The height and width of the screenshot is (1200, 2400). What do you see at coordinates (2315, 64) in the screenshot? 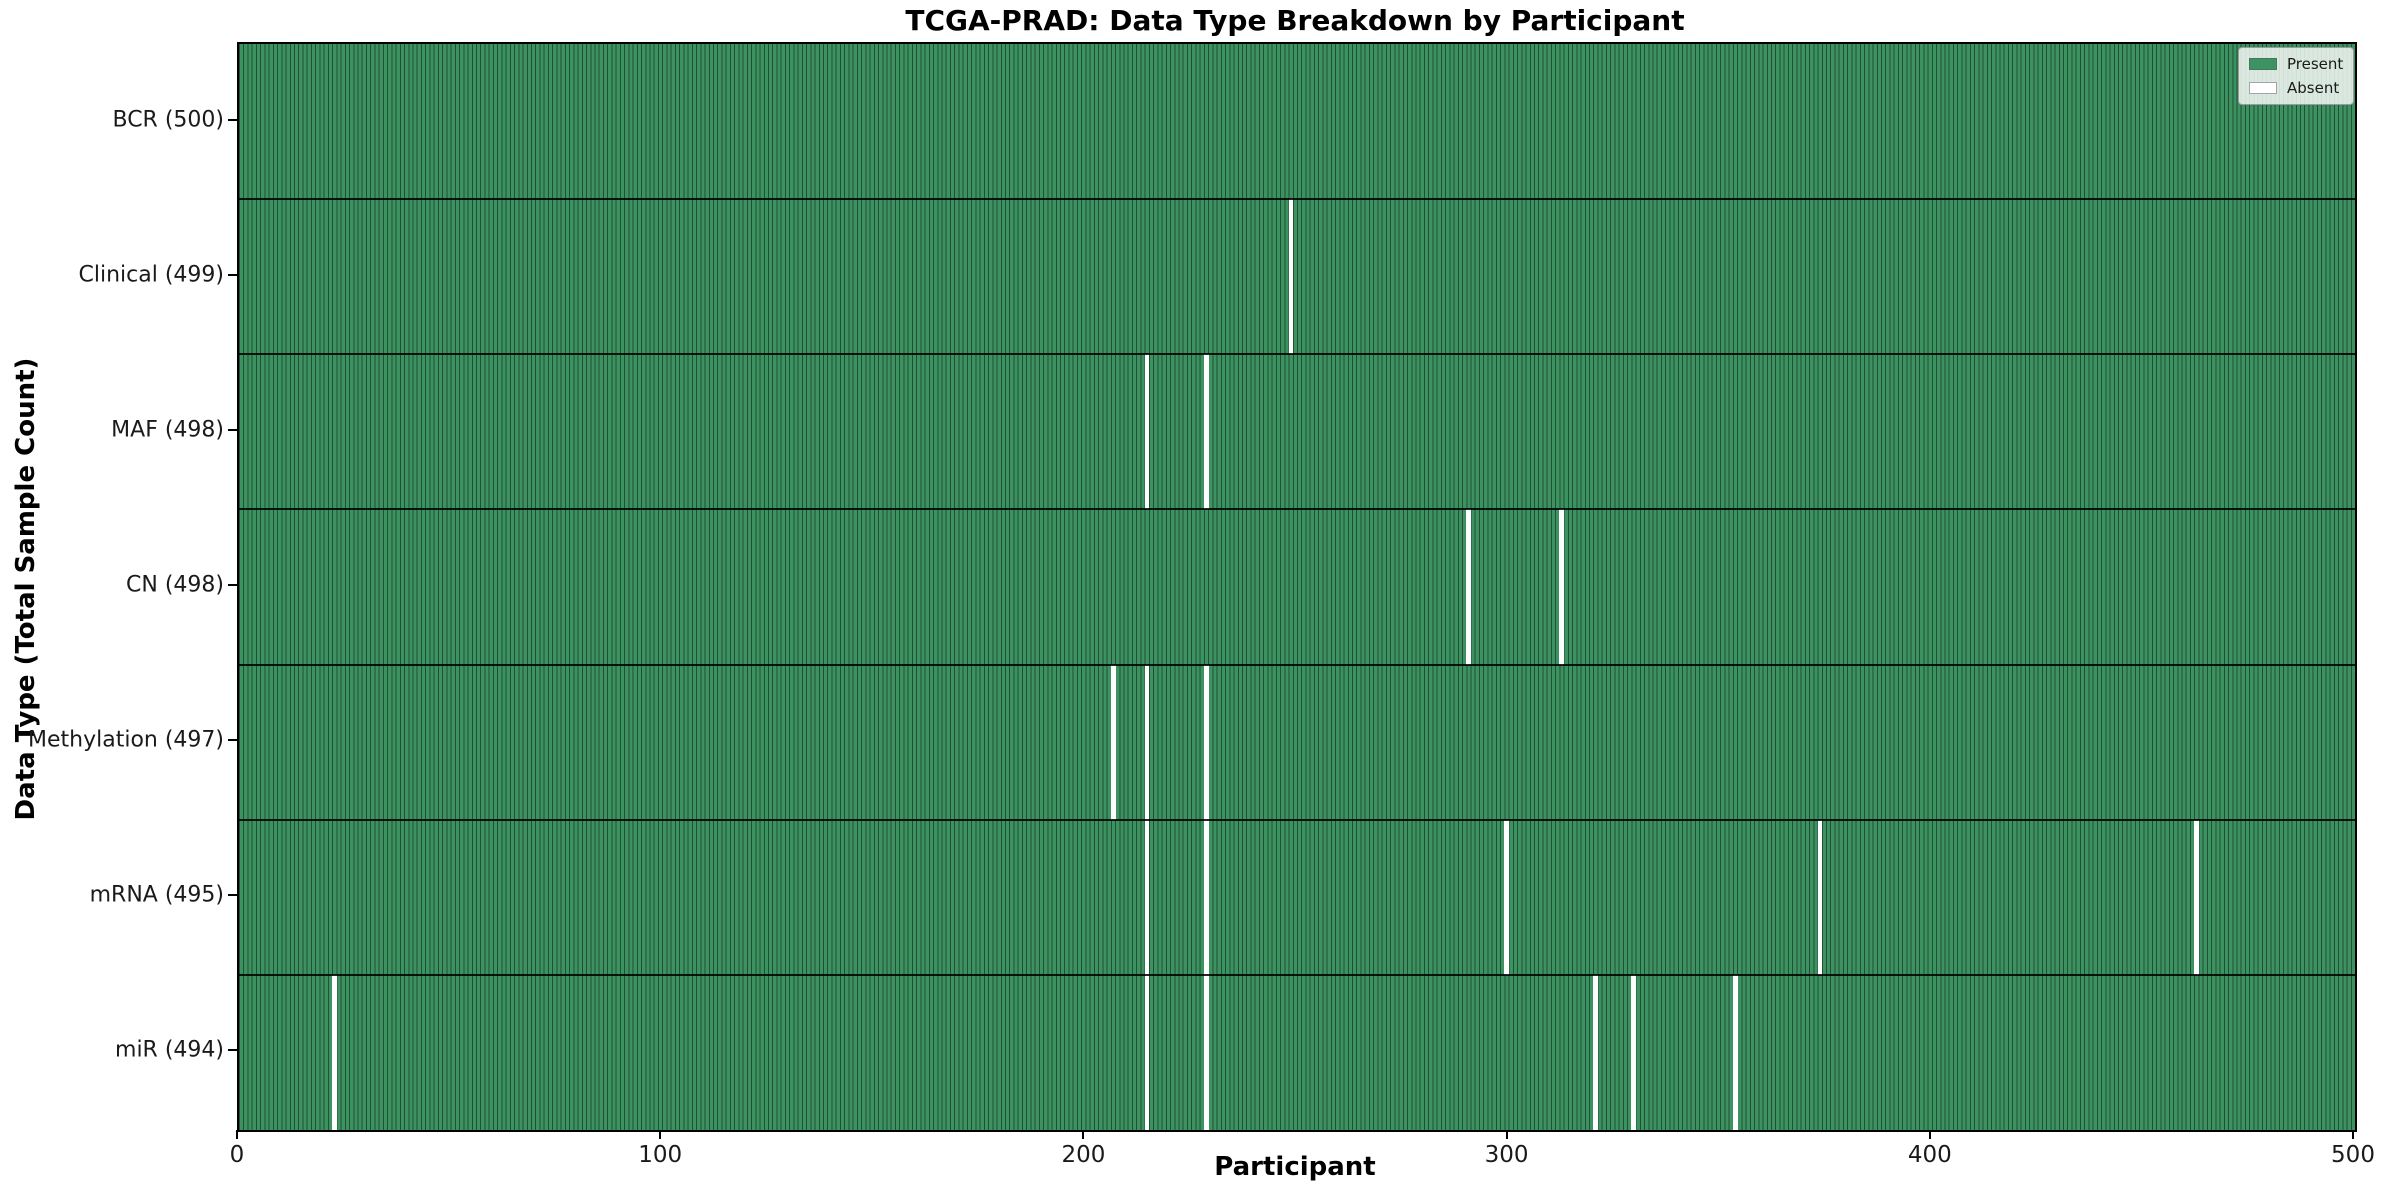
I see `legend-label: Present` at bounding box center [2315, 64].